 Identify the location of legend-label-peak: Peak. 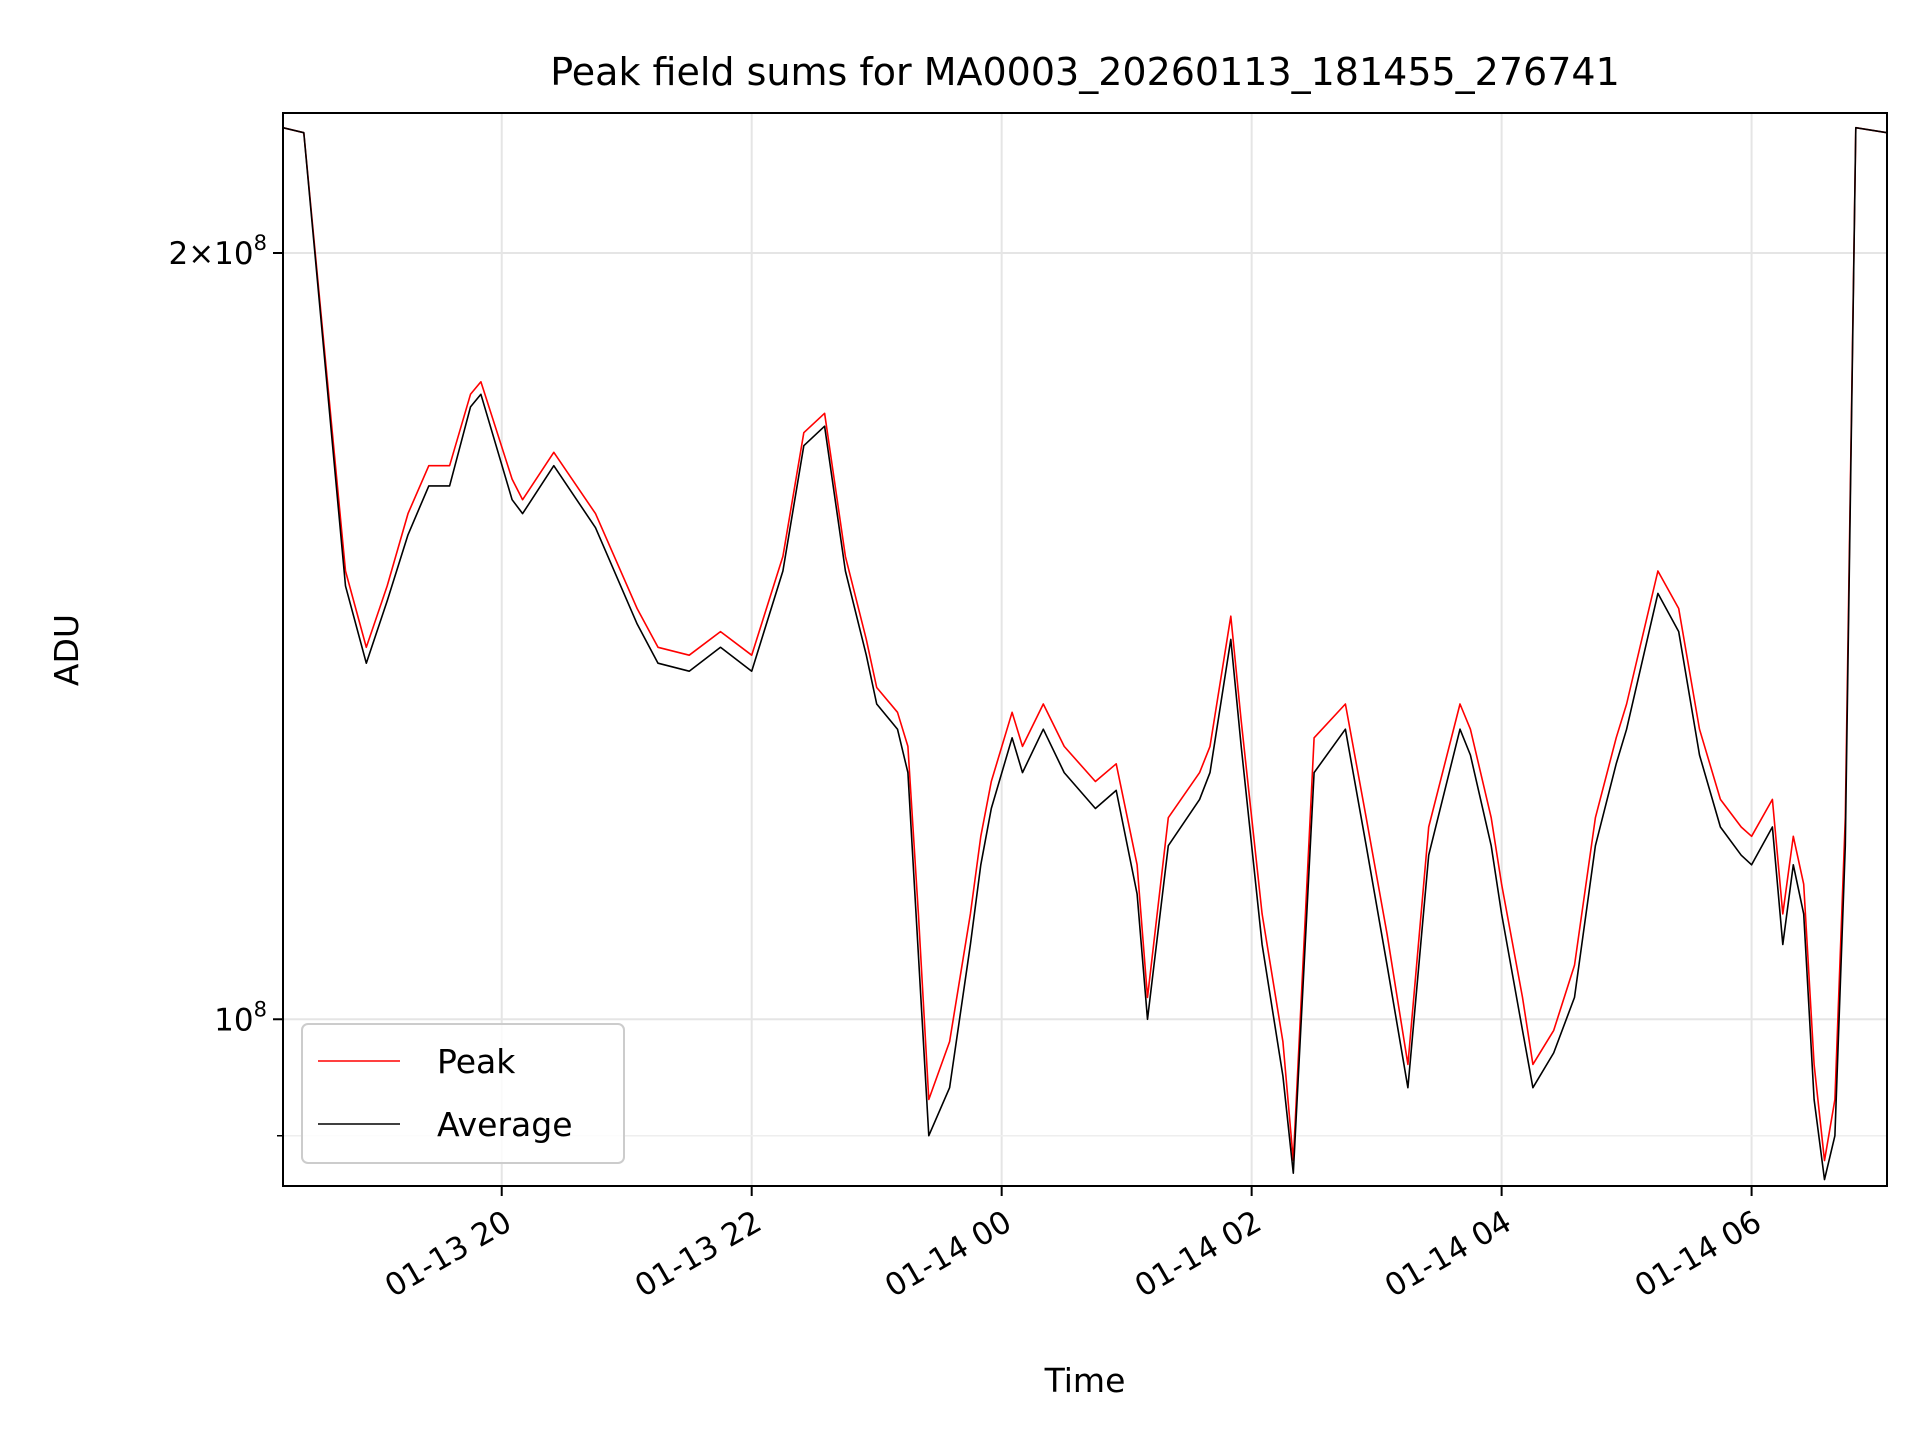
(476, 1061).